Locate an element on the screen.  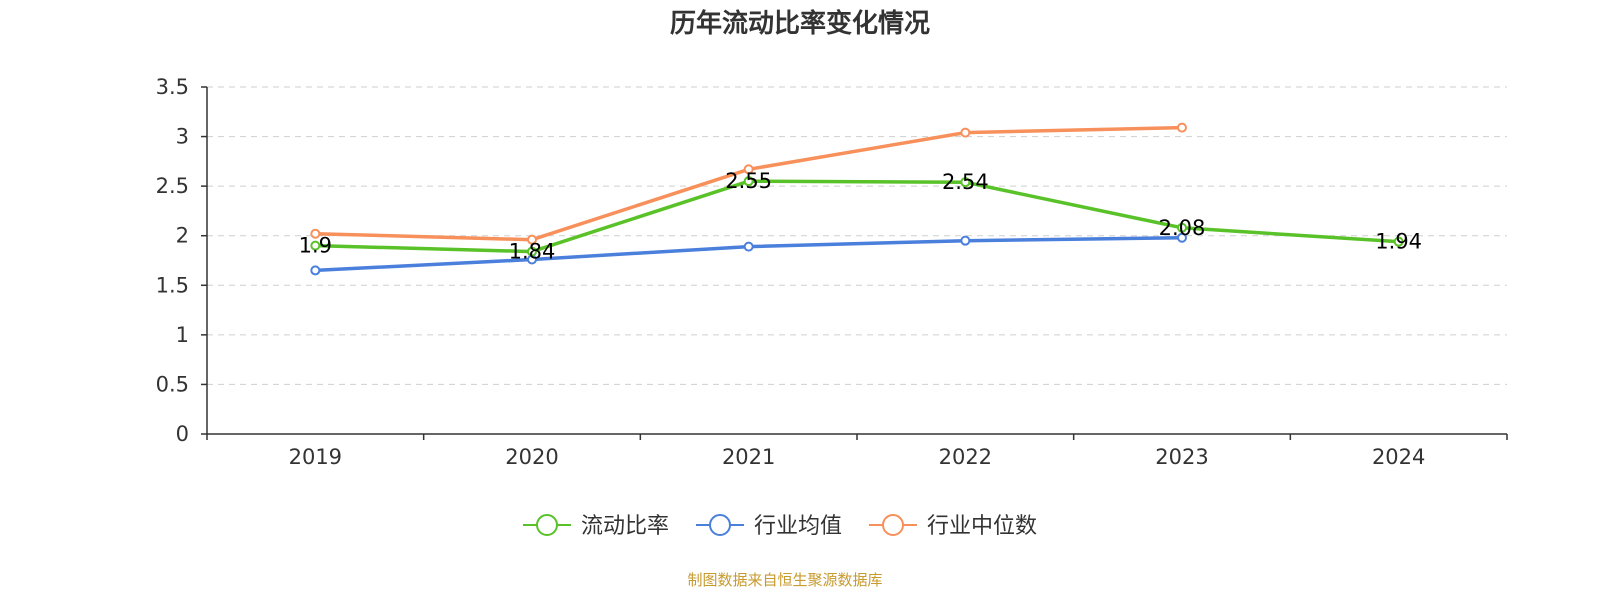
data-label-2021: 2.55 is located at coordinates (748, 181).